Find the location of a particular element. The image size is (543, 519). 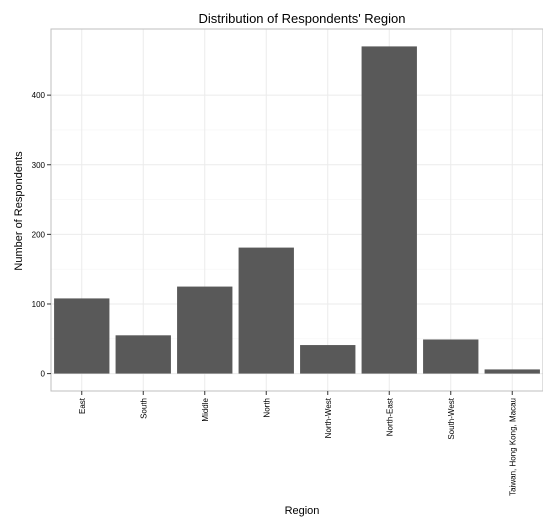

chart-title: Distribution of Respondents' Region is located at coordinates (302, 18).